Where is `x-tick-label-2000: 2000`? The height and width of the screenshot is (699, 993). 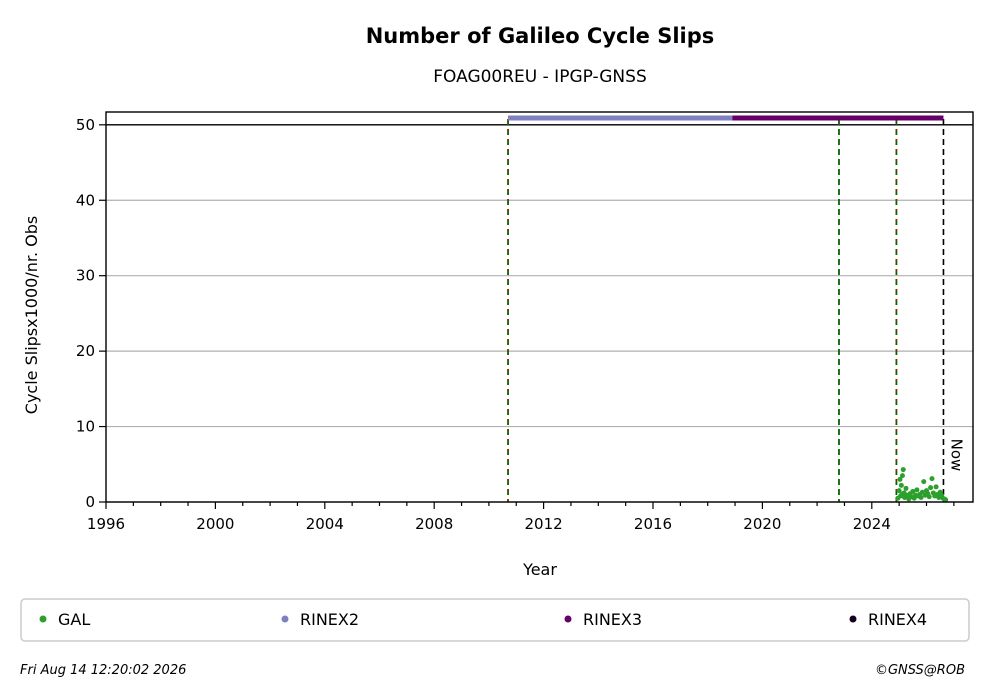 x-tick-label-2000: 2000 is located at coordinates (215, 524).